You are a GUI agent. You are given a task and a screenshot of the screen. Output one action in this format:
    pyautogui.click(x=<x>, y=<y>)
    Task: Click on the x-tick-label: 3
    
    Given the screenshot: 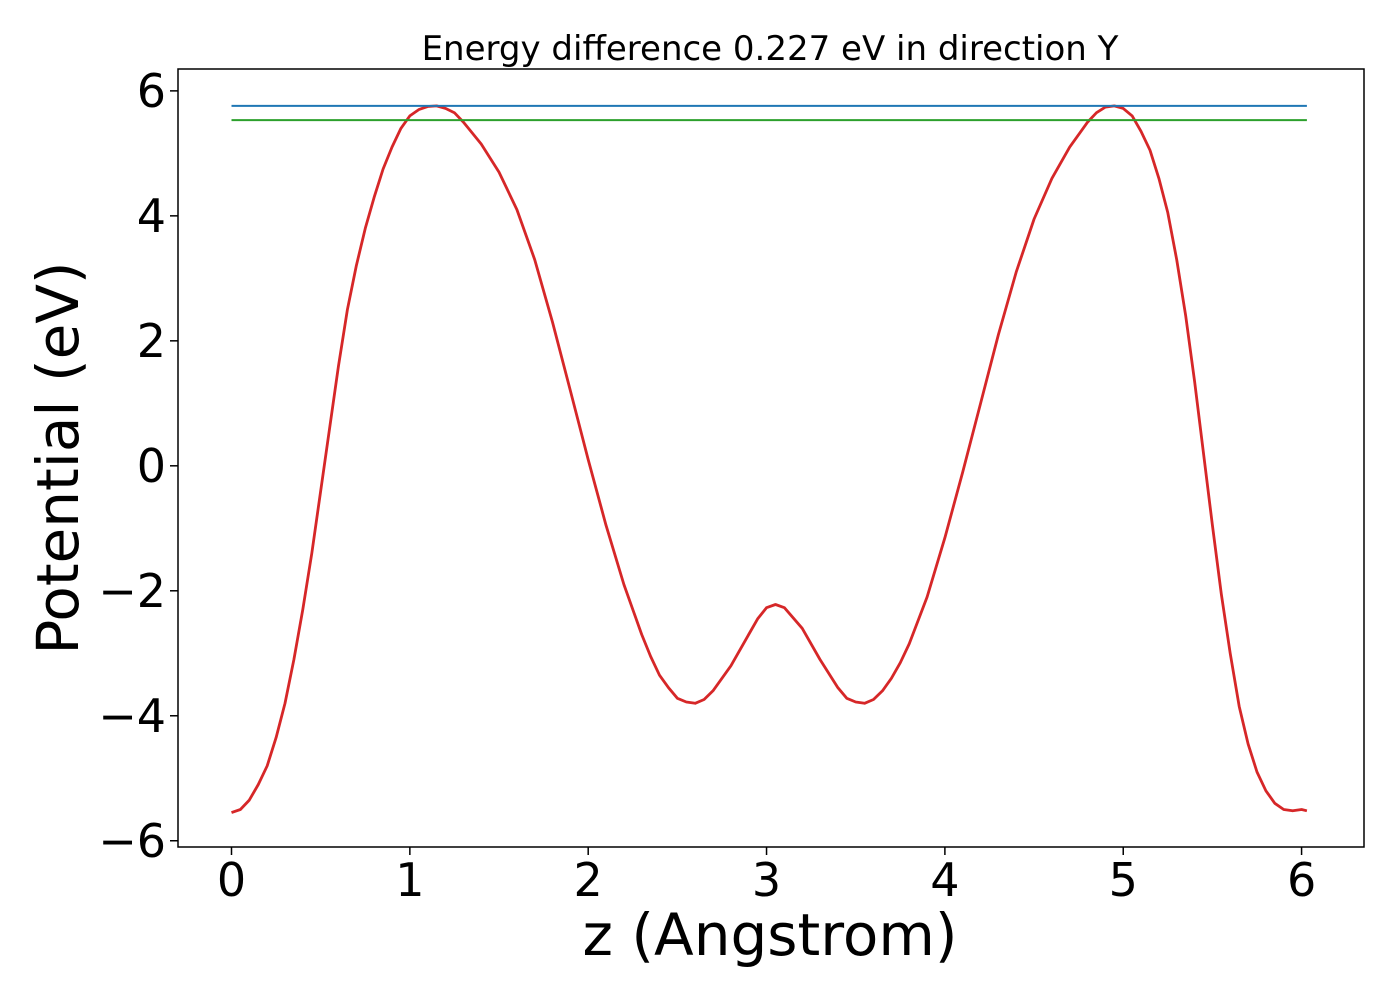 What is the action you would take?
    pyautogui.click(x=766, y=880)
    